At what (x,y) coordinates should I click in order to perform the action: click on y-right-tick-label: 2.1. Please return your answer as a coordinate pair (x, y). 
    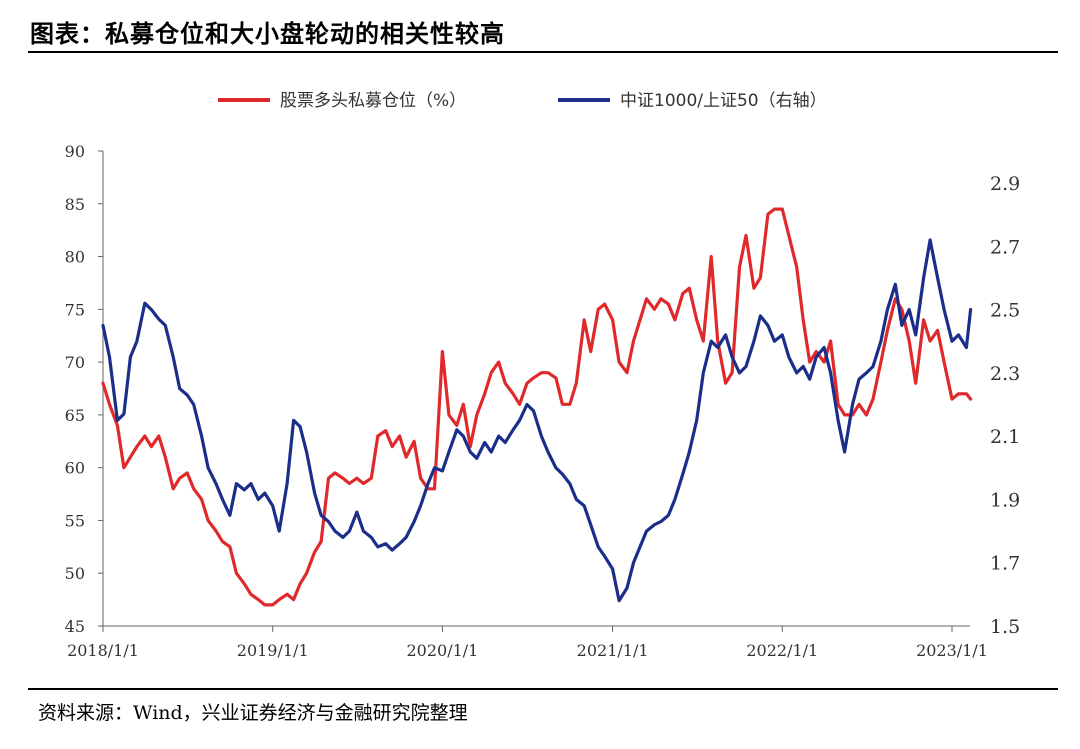
    Looking at the image, I should click on (1005, 437).